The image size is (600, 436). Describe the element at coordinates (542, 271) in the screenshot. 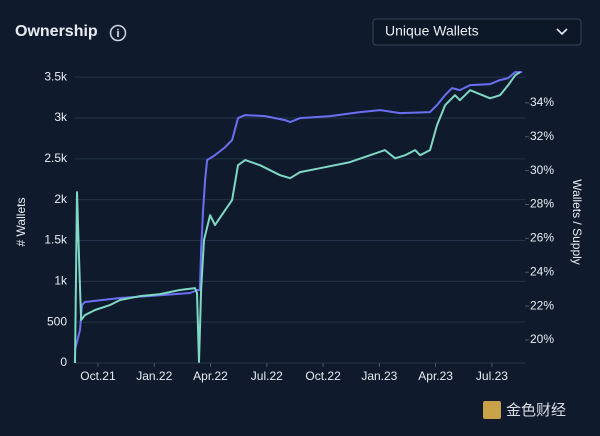

I see `y2-tick-label: 24%` at that location.